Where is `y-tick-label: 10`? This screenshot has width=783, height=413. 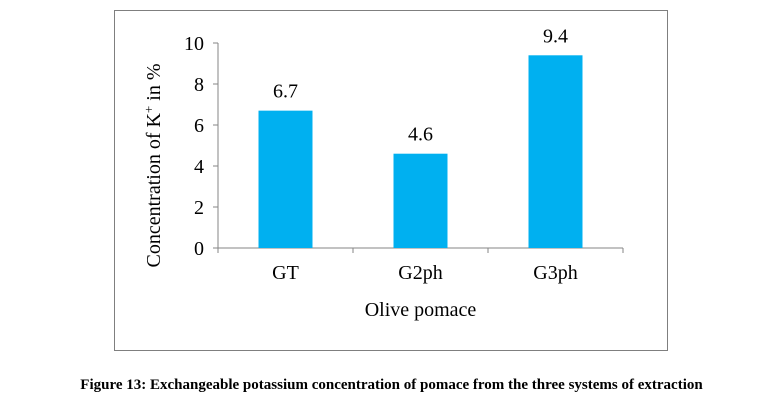
y-tick-label: 10 is located at coordinates (194, 44).